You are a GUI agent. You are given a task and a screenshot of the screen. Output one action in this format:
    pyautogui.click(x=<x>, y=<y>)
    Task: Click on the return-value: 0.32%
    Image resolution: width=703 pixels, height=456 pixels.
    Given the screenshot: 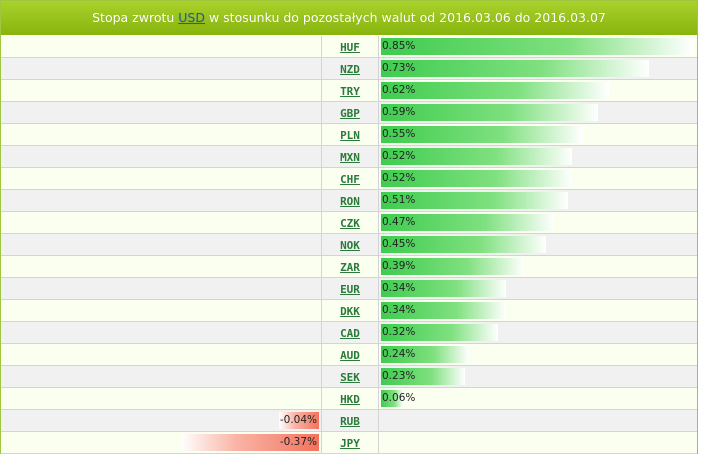 What is the action you would take?
    pyautogui.click(x=399, y=332)
    